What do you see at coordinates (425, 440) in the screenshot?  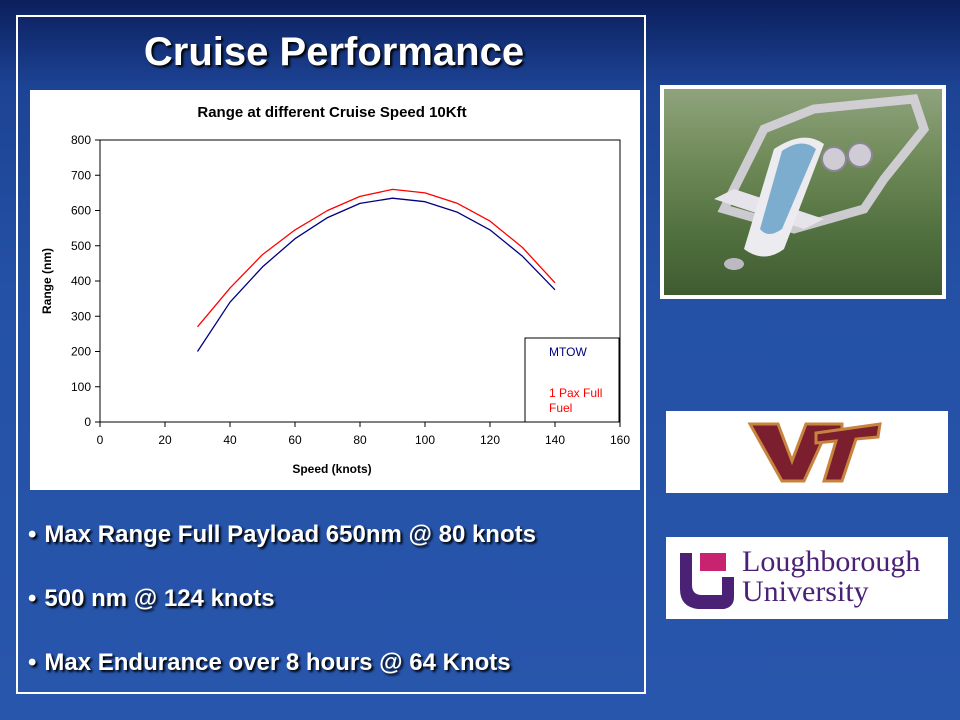 I see `x-tick-label: 100` at bounding box center [425, 440].